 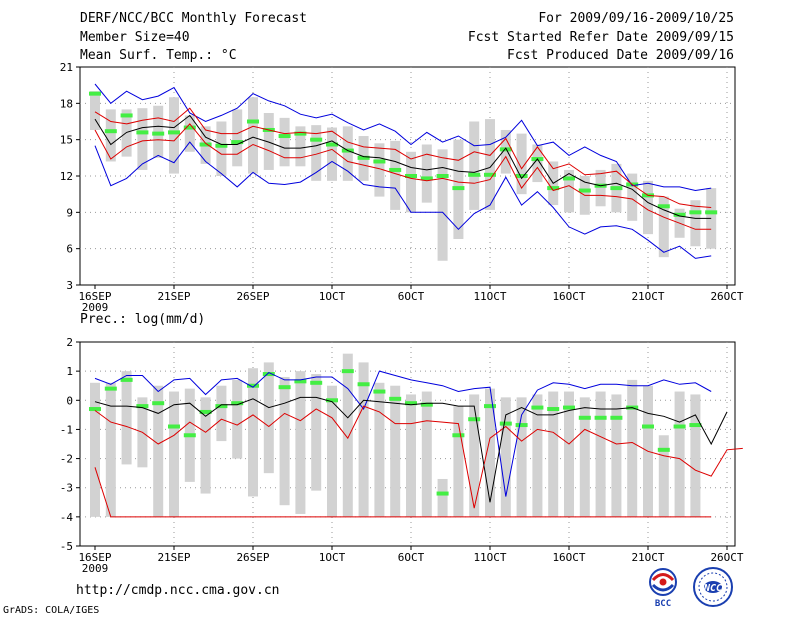 I want to click on y-tick-label: -2, so click(x=66, y=459).